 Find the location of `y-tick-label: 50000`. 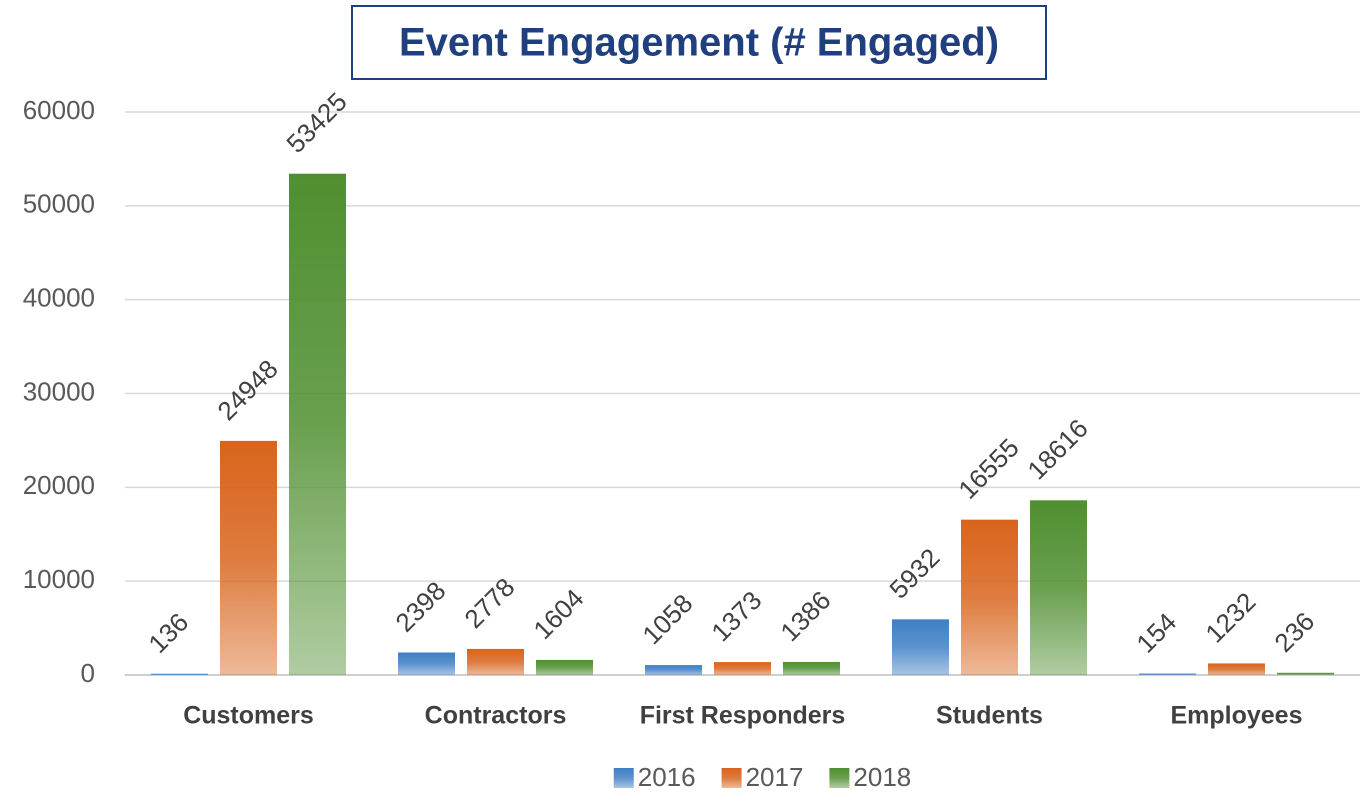

y-tick-label: 50000 is located at coordinates (59, 204).